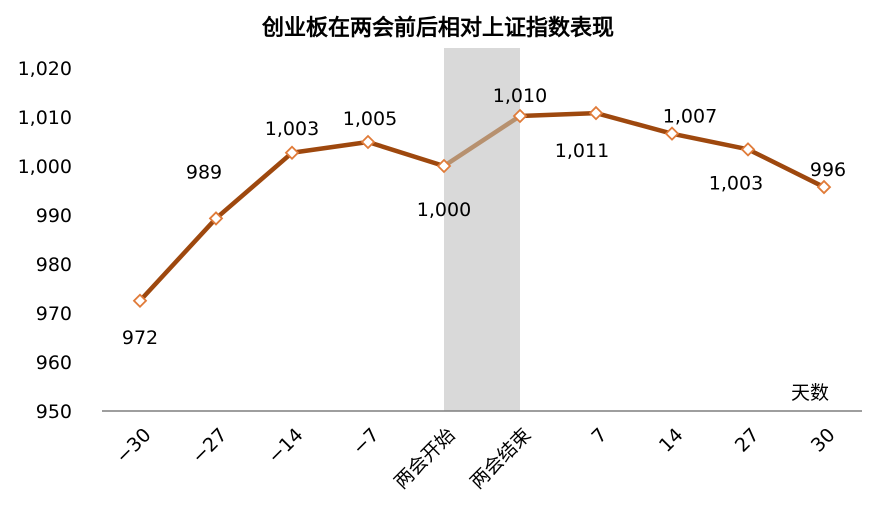  Describe the element at coordinates (424, 458) in the screenshot. I see `x-tick-label: 两会开始` at that location.